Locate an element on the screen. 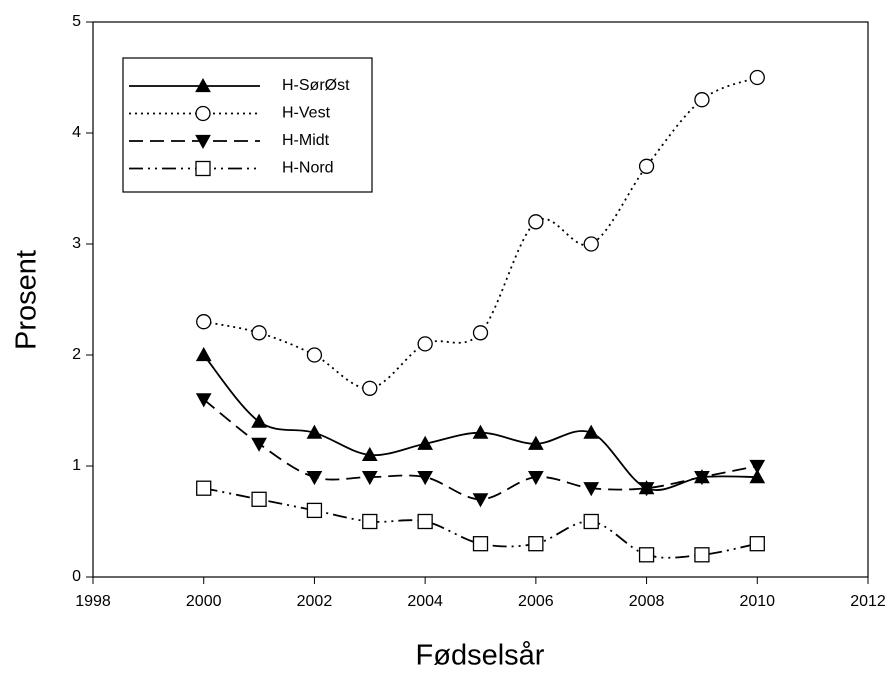  legend-label: H-Midt is located at coordinates (306, 140).